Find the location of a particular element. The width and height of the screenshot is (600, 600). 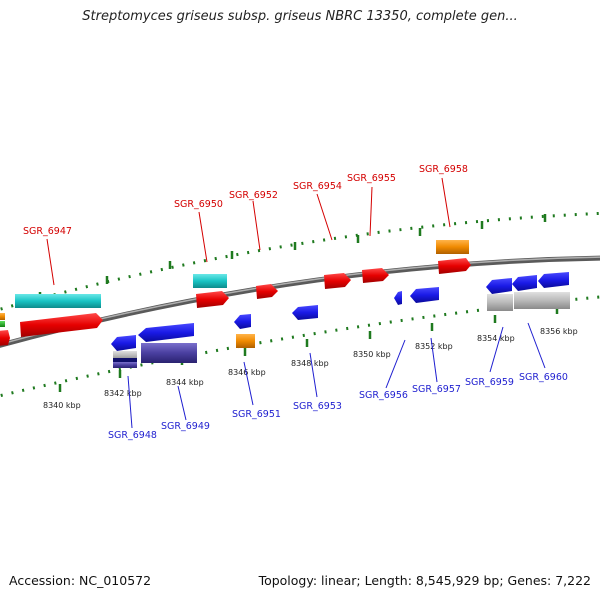

forward-genes is located at coordinates (235, 293).